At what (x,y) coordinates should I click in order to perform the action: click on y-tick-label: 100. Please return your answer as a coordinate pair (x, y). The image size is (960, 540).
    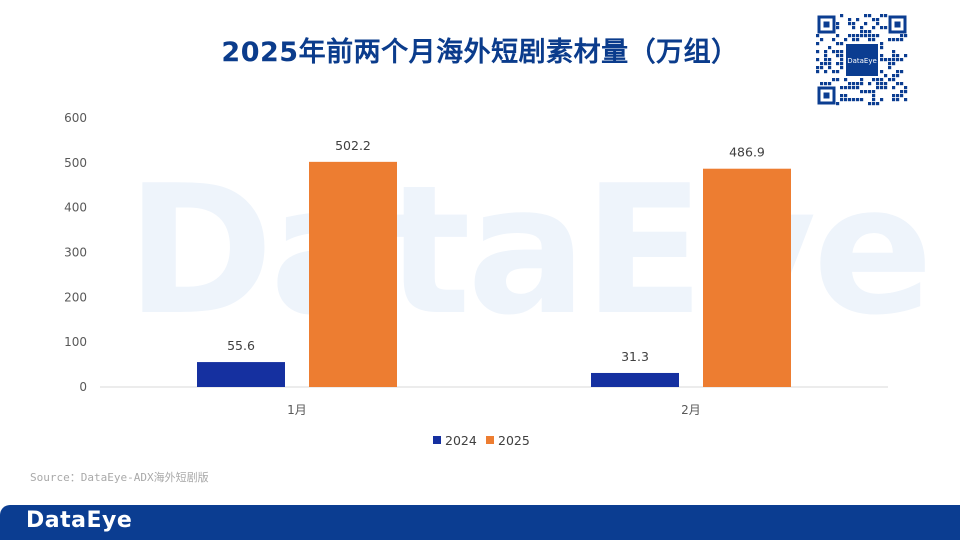
    Looking at the image, I should click on (75, 342).